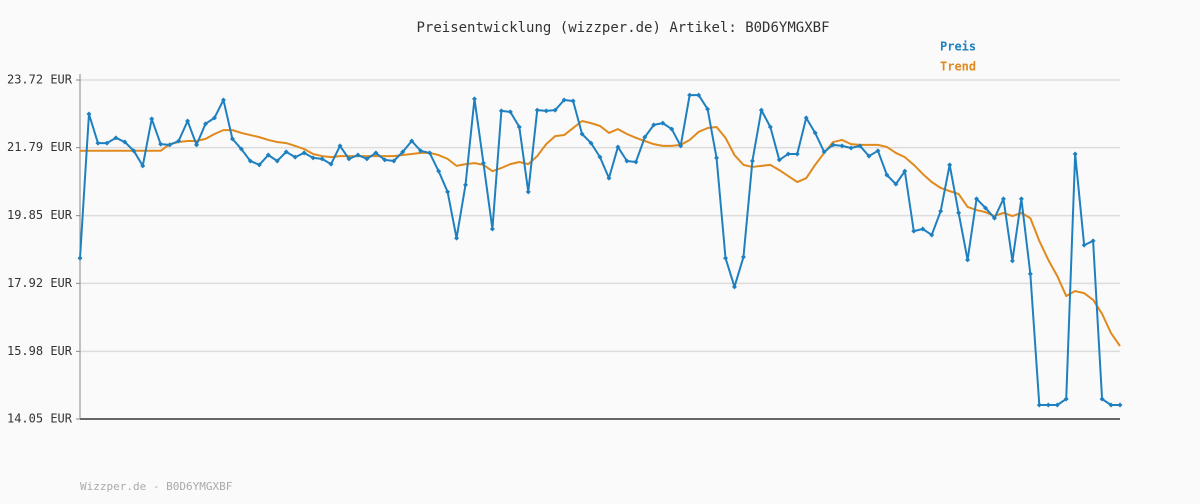 Image resolution: width=1200 pixels, height=504 pixels. Describe the element at coordinates (40, 215) in the screenshot. I see `y-tick-label: 19.85 EUR` at that location.